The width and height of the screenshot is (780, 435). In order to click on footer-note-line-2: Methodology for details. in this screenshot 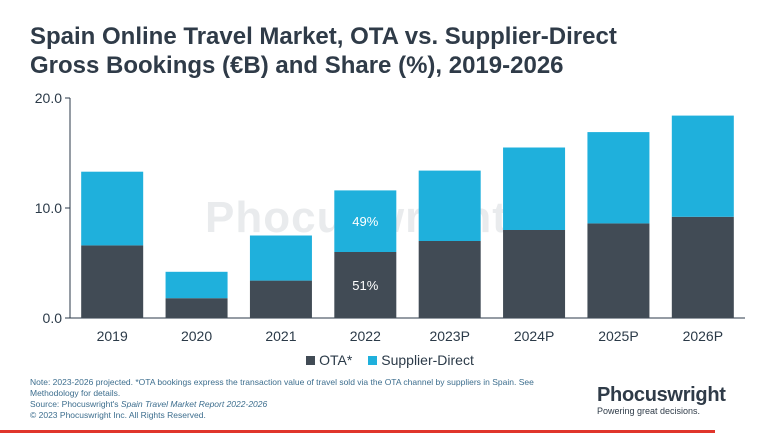, I will do `click(75, 393)`.